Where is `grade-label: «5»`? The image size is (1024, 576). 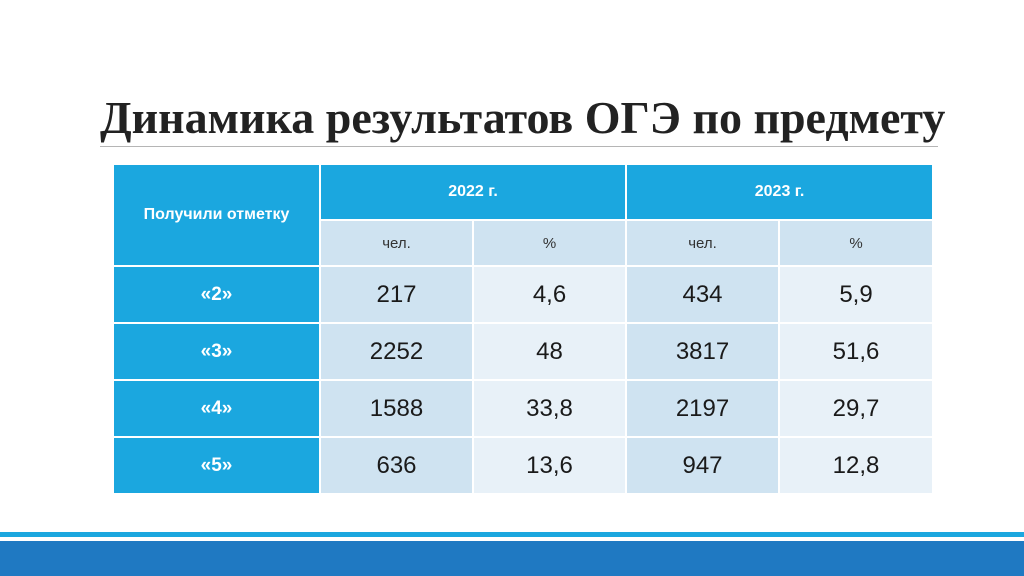
grade-label: «5» is located at coordinates (216, 465).